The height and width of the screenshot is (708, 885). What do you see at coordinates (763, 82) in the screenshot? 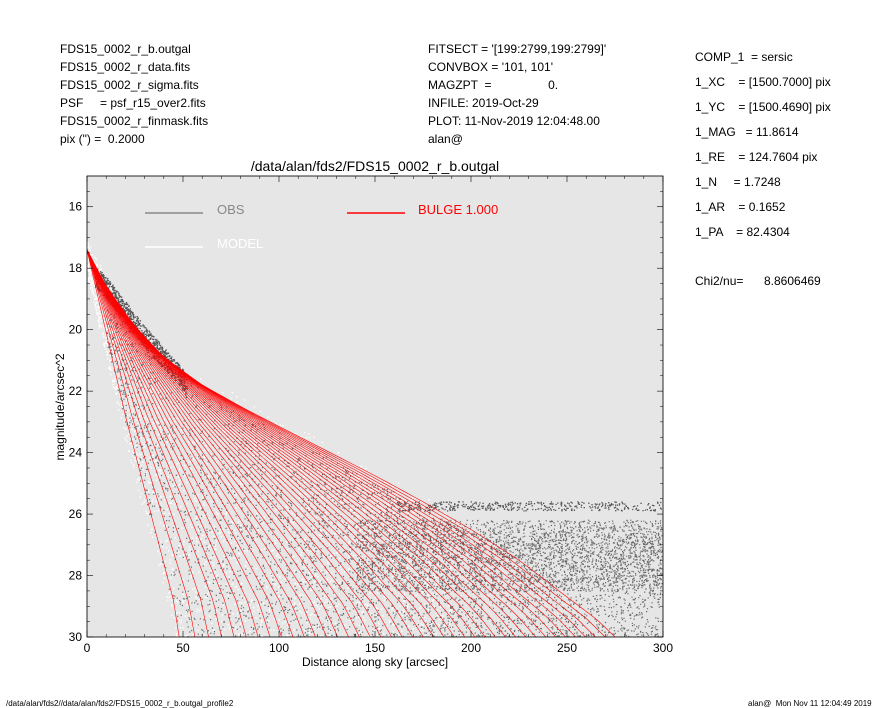
I see `param-xc: 1_XC = [1500.7000] pix` at bounding box center [763, 82].